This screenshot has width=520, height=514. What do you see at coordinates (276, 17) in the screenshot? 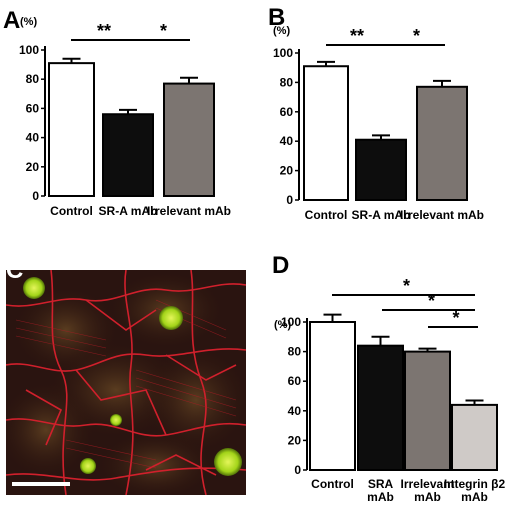
I see `panel-label-b: B` at bounding box center [276, 17].